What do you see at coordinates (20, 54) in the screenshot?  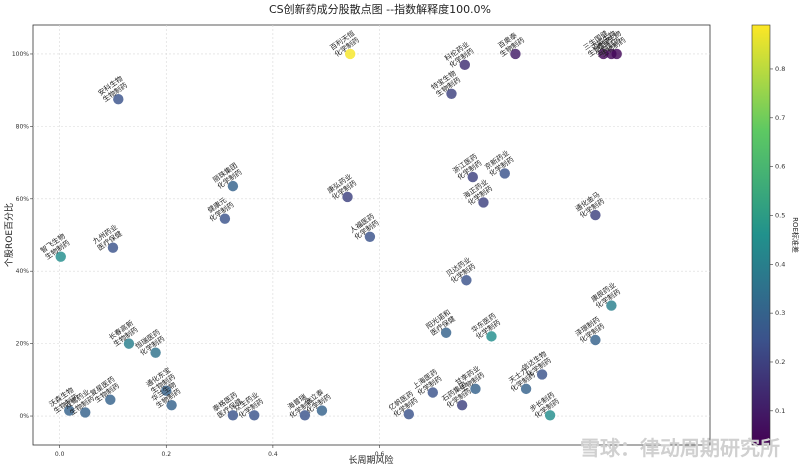 I see `y-tick-label: 100%` at bounding box center [20, 54].